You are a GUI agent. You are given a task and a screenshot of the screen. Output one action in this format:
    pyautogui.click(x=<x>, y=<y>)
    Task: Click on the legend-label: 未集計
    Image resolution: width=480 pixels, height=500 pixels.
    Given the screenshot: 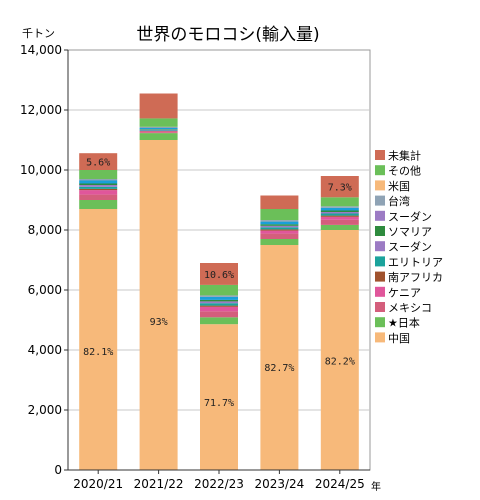 What is the action you would take?
    pyautogui.click(x=404, y=156)
    